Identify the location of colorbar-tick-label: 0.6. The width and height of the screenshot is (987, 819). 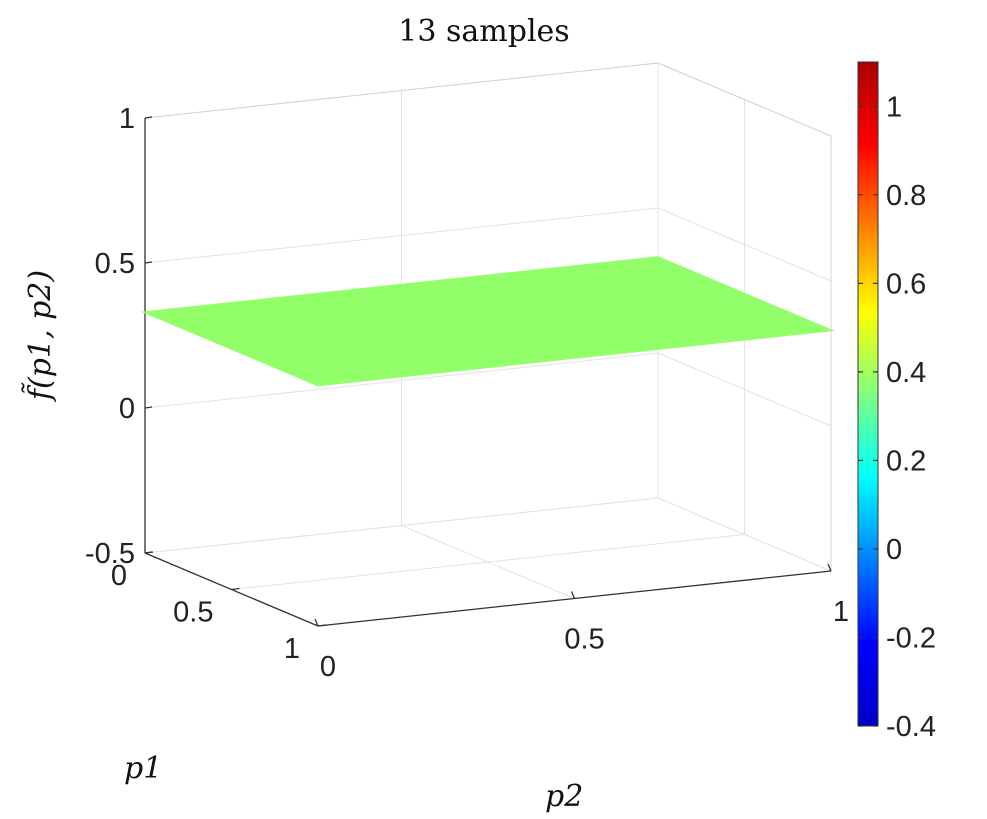
(906, 284).